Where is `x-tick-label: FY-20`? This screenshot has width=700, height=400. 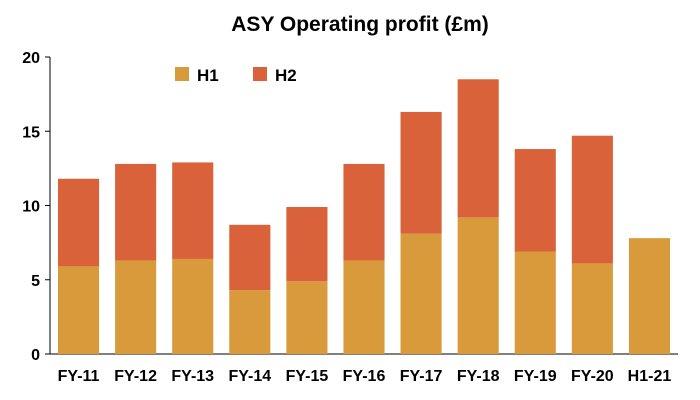 x-tick-label: FY-20 is located at coordinates (592, 376).